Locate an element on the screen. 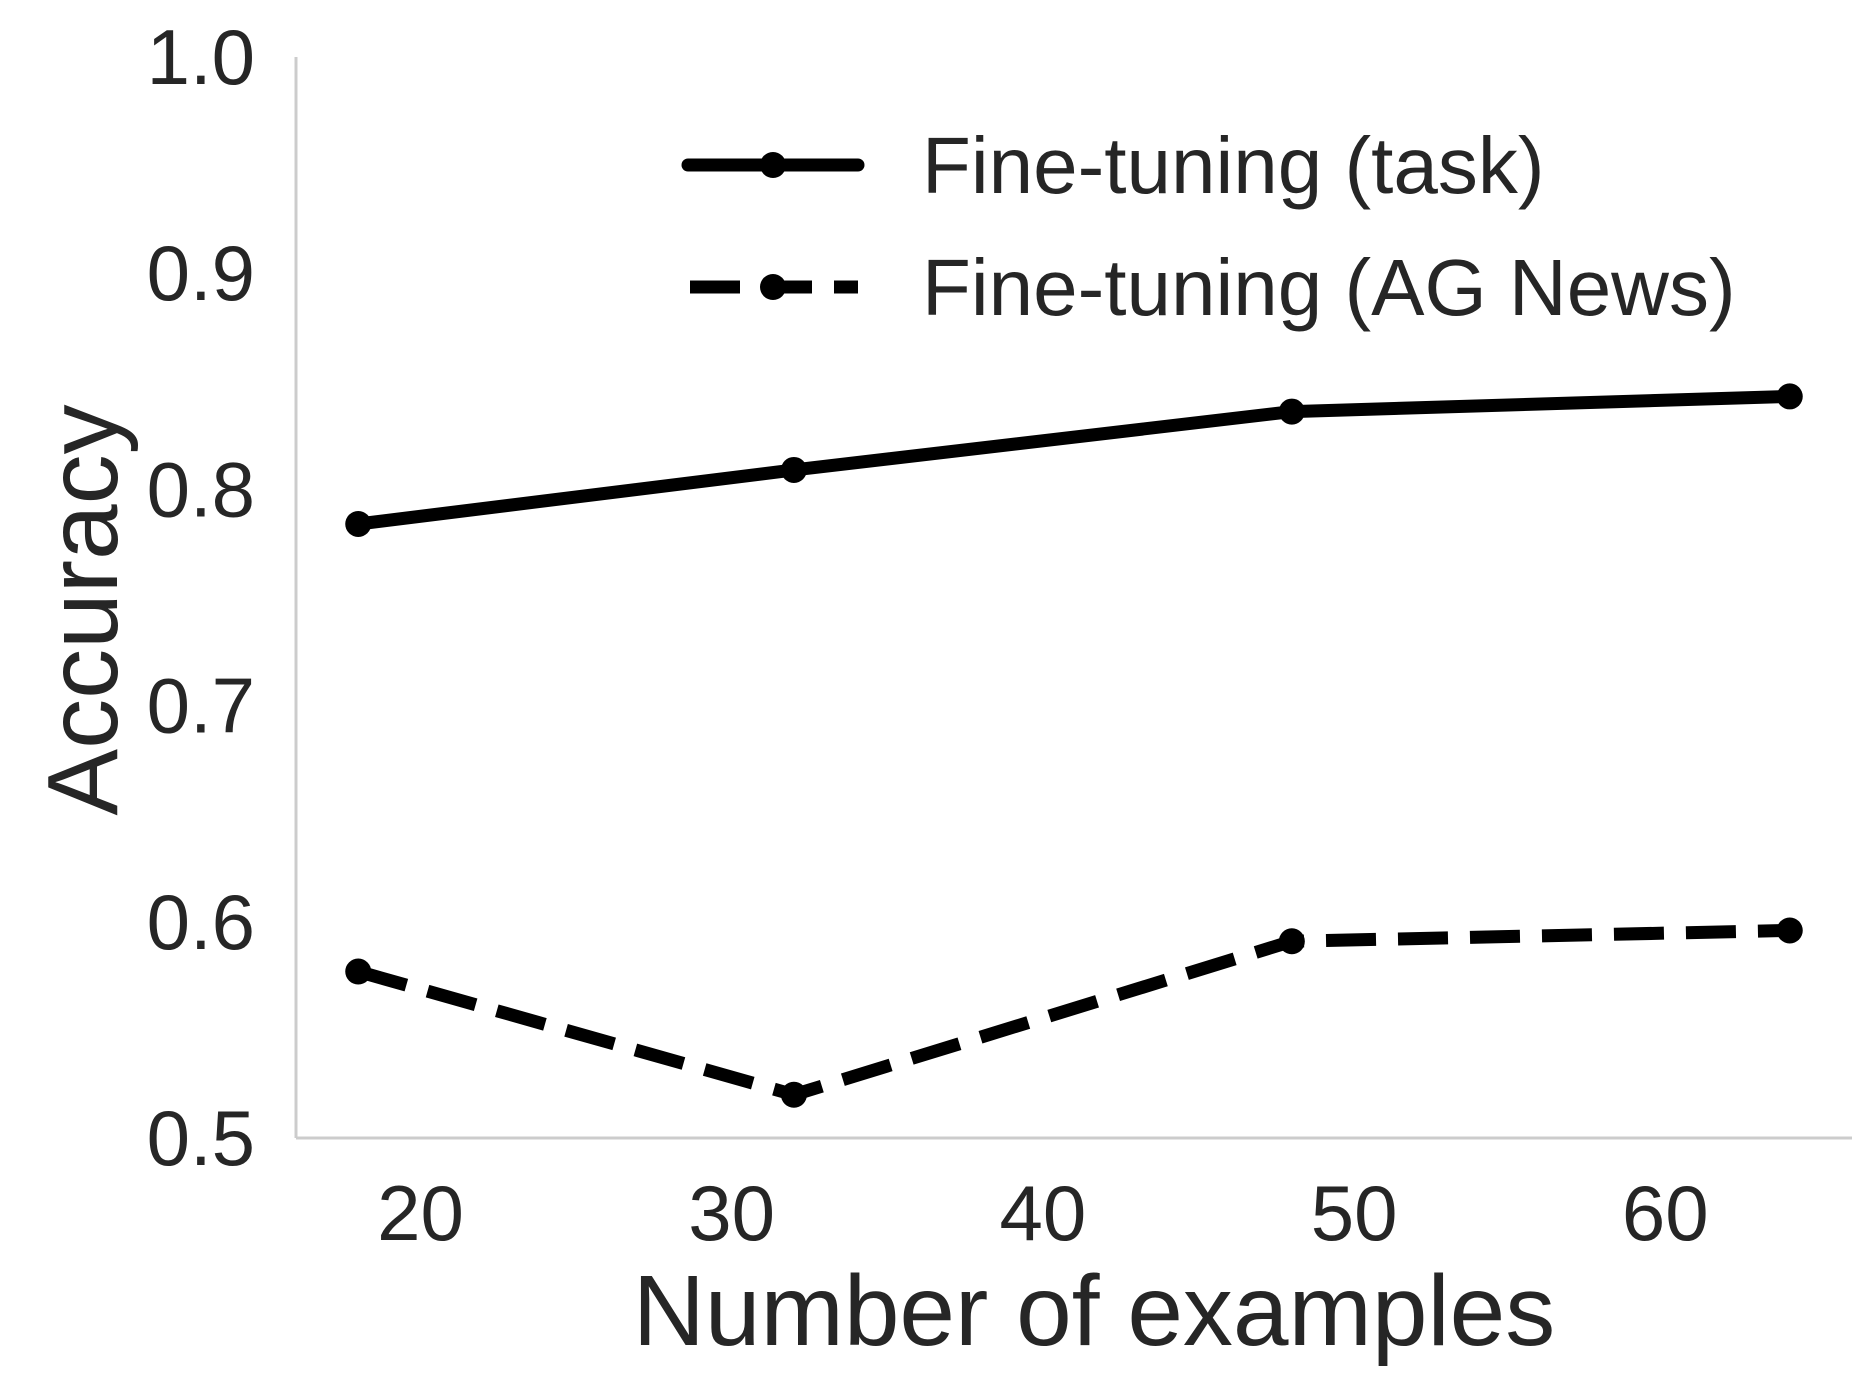  x-tick-label: 60 is located at coordinates (1665, 1213).